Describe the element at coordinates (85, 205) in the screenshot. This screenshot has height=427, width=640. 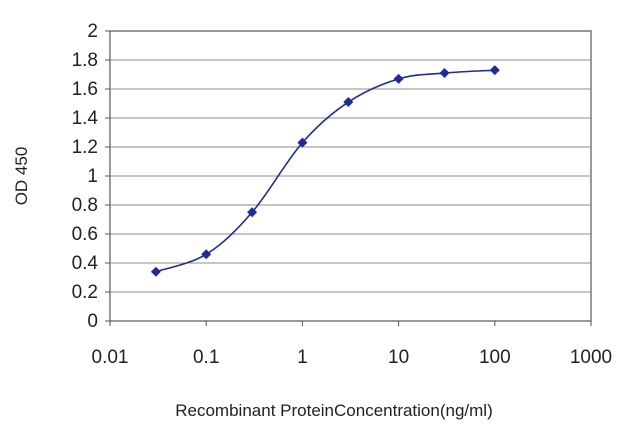
I see `y-tick-label: 0.8` at that location.